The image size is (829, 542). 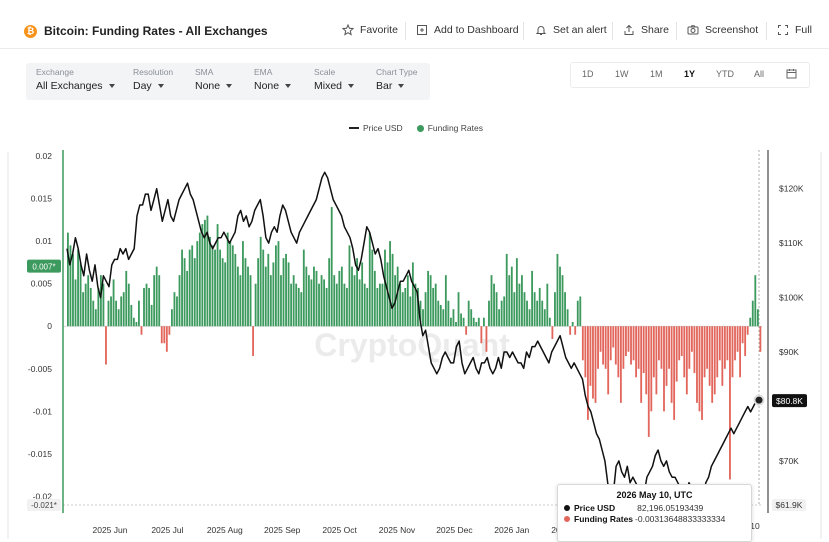 I want to click on exchange-label: Exchange, so click(x=55, y=72).